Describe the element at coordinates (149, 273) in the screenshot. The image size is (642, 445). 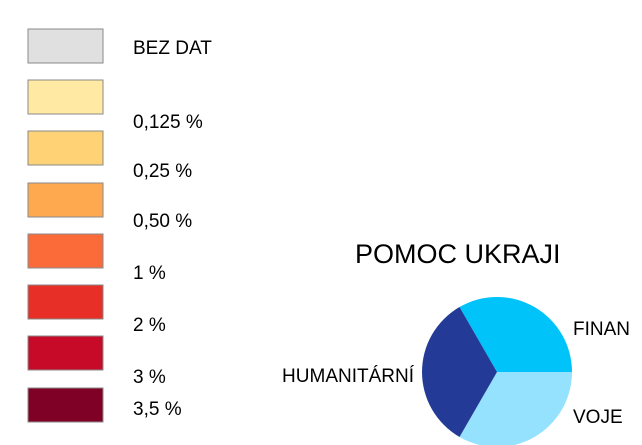
I see `legend-label: 1 %` at that location.